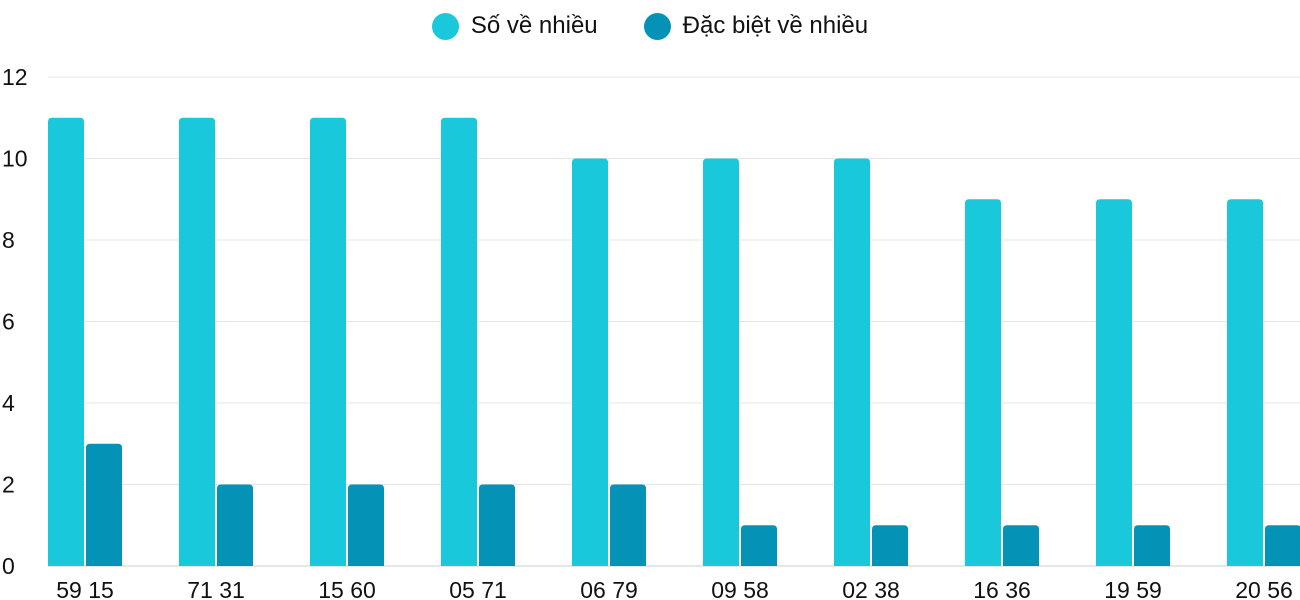 The height and width of the screenshot is (600, 1300). What do you see at coordinates (1264, 588) in the screenshot?
I see `x-tick-label: 20 56` at bounding box center [1264, 588].